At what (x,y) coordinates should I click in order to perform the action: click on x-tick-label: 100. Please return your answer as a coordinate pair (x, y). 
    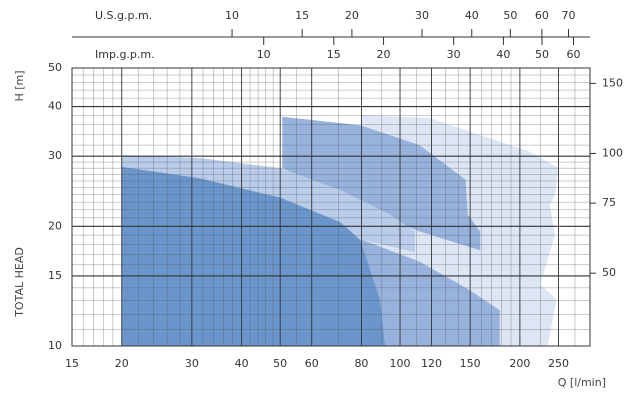
    Looking at the image, I should click on (400, 363).